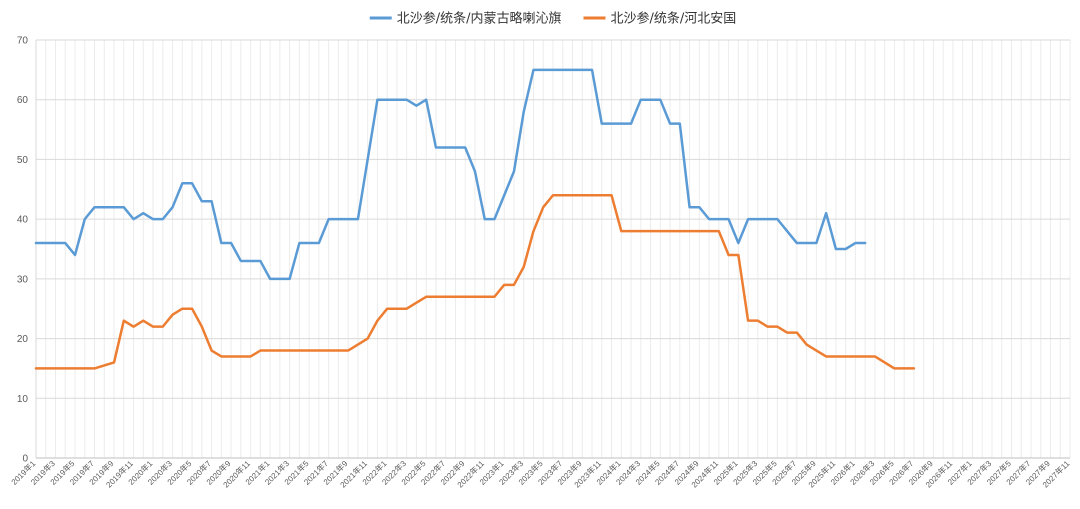 The image size is (1080, 509). I want to click on legend: 北沙参/统条/内蒙古略喇沁旗 北沙参/统条/河北安国, so click(553, 19).